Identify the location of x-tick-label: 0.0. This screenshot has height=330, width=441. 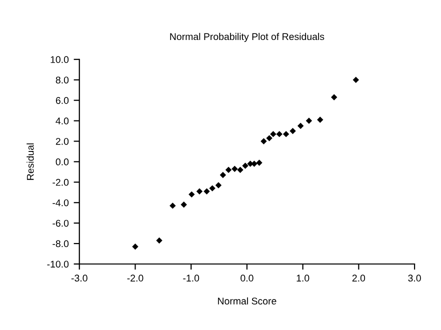
(247, 278).